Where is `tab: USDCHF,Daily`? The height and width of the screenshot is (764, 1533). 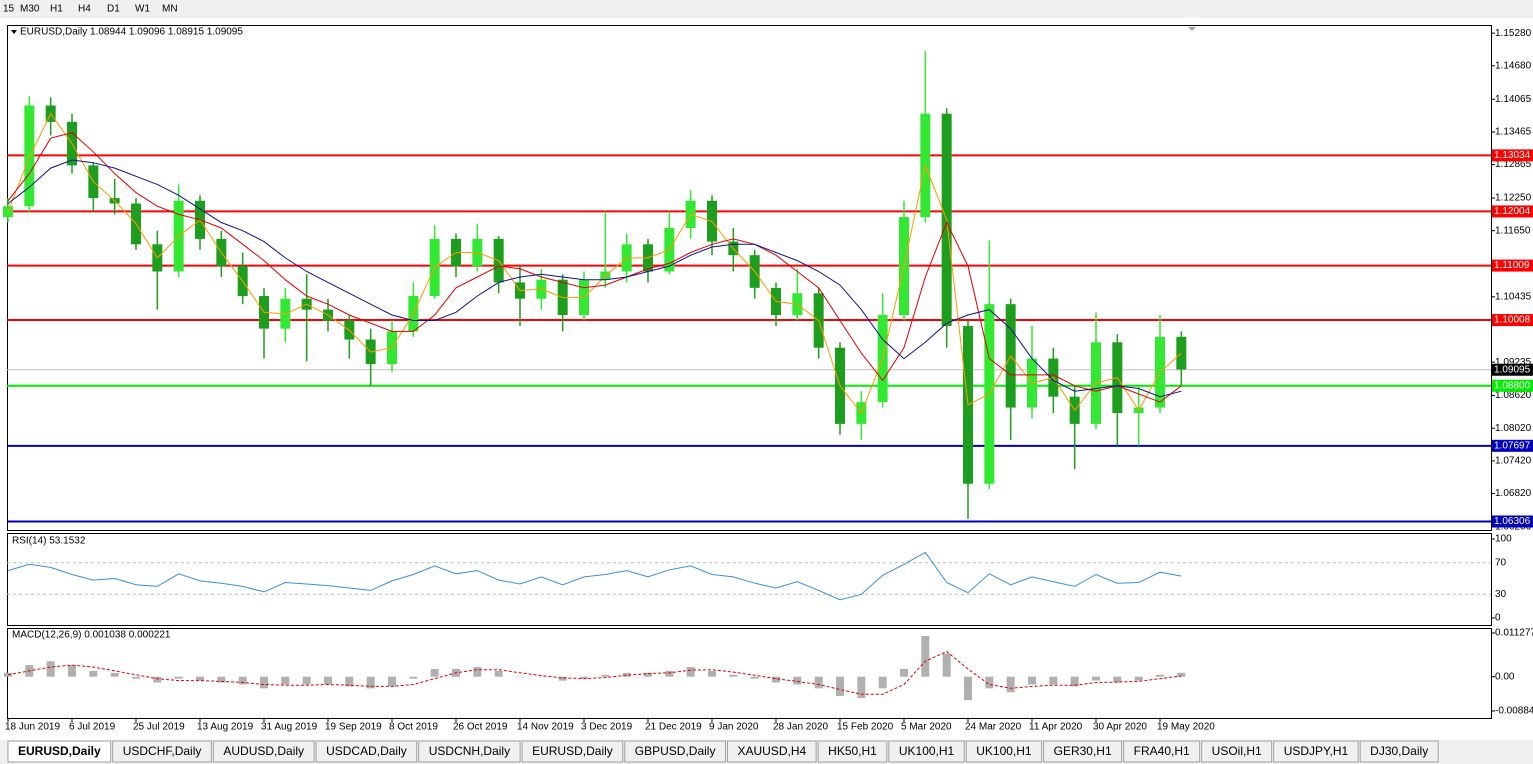
tab: USDCHF,Daily is located at coordinates (162, 751).